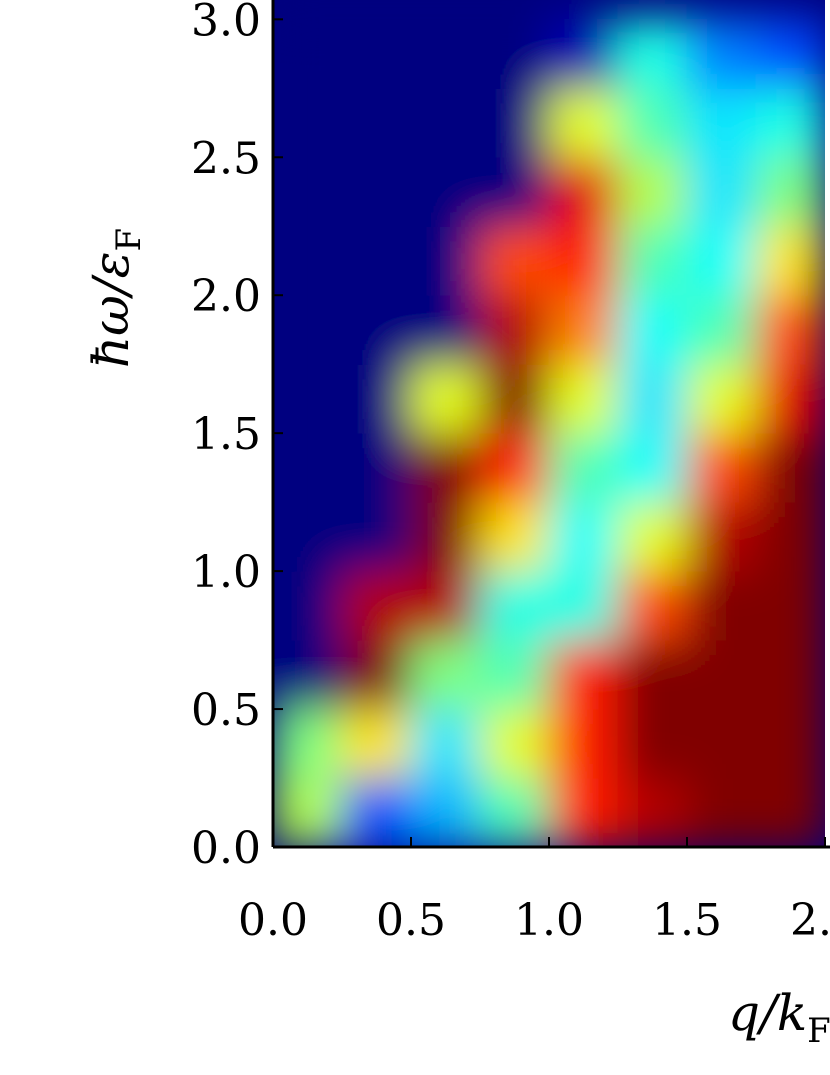  I want to click on y-axis-label: ħω/εF, so click(115, 298).